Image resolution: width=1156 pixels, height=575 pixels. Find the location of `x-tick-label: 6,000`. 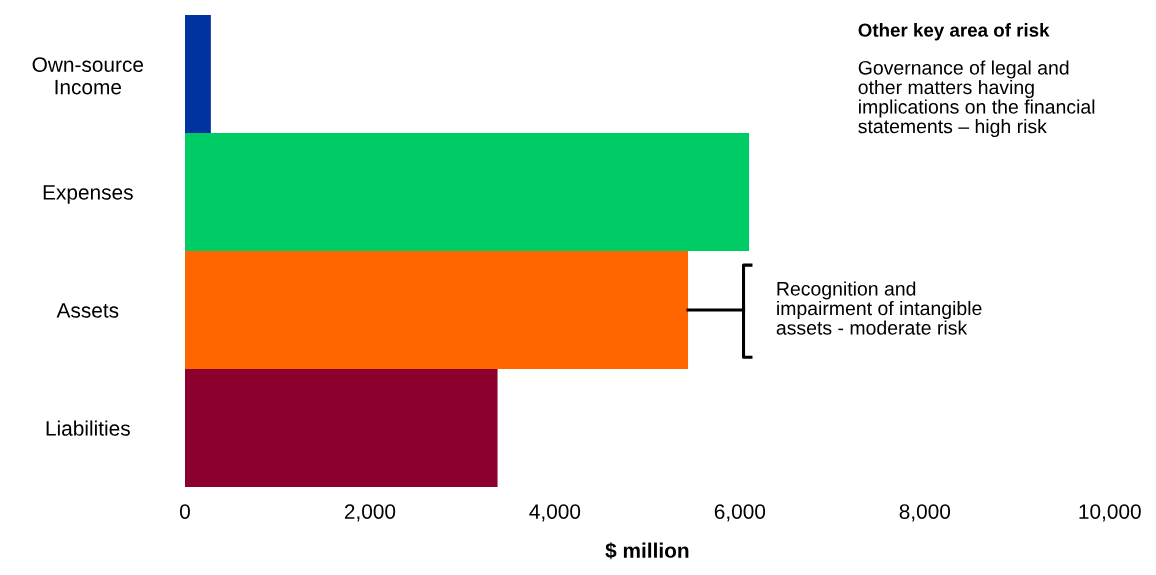

x-tick-label: 6,000 is located at coordinates (740, 513).